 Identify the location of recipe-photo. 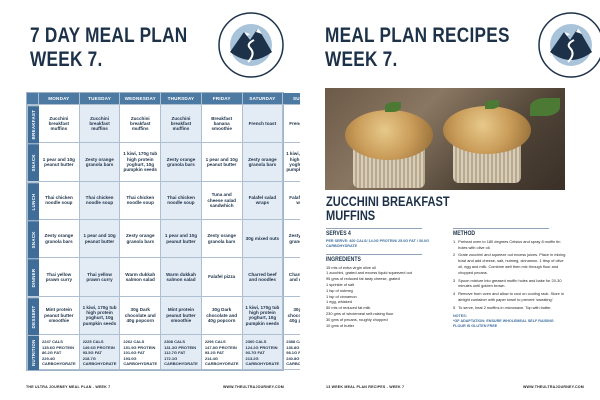
(445, 139).